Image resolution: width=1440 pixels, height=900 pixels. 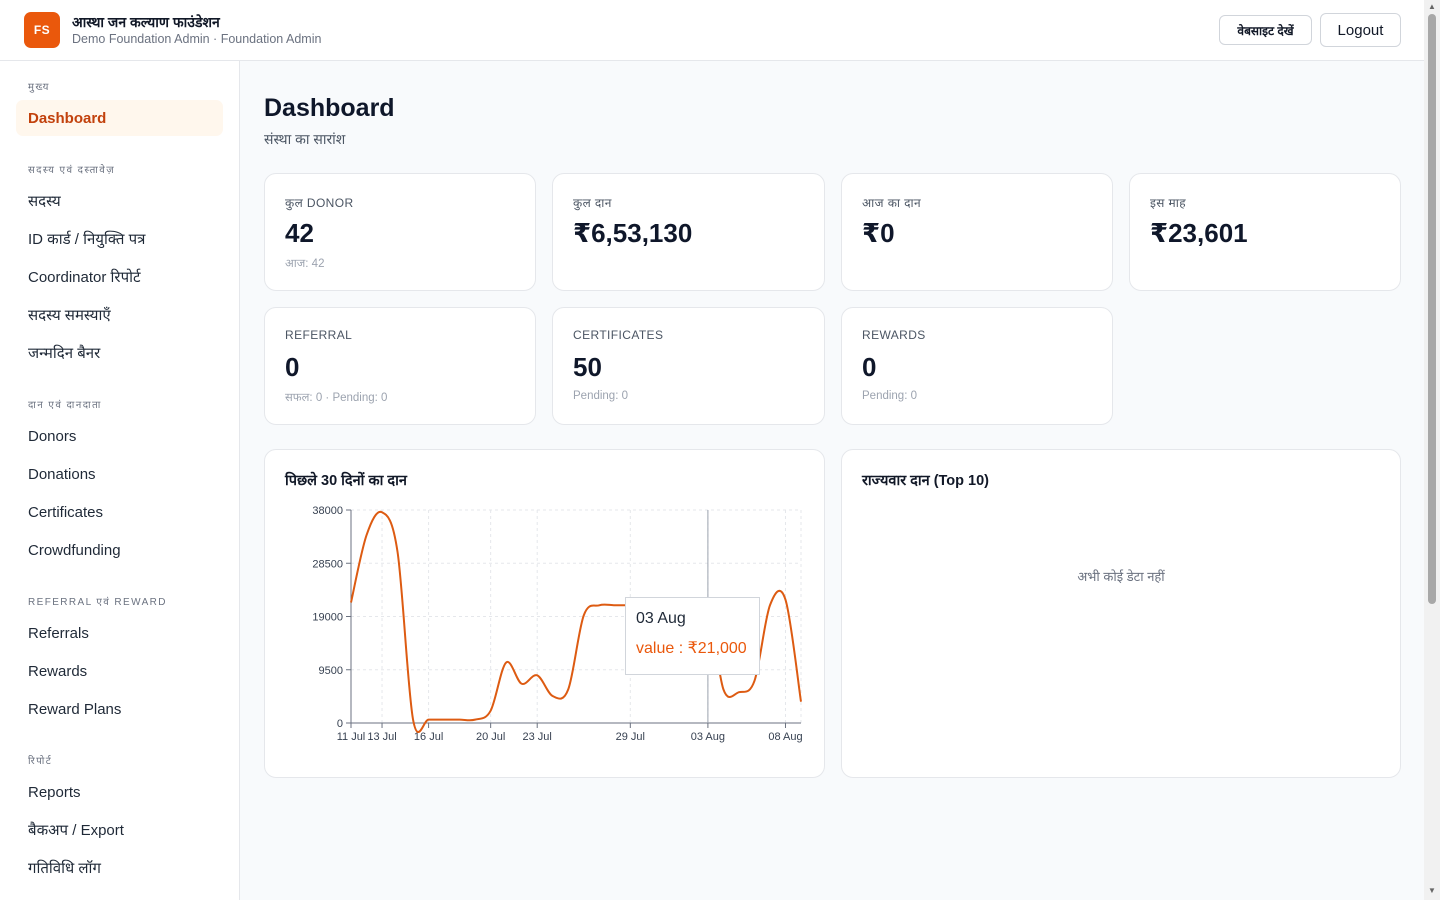 What do you see at coordinates (661, 618) in the screenshot?
I see `tooltip-date: 03 Aug` at bounding box center [661, 618].